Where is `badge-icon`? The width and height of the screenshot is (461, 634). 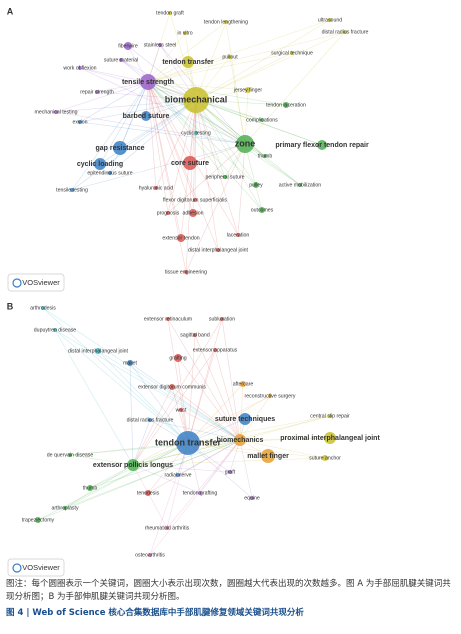 badge-icon is located at coordinates (17, 568).